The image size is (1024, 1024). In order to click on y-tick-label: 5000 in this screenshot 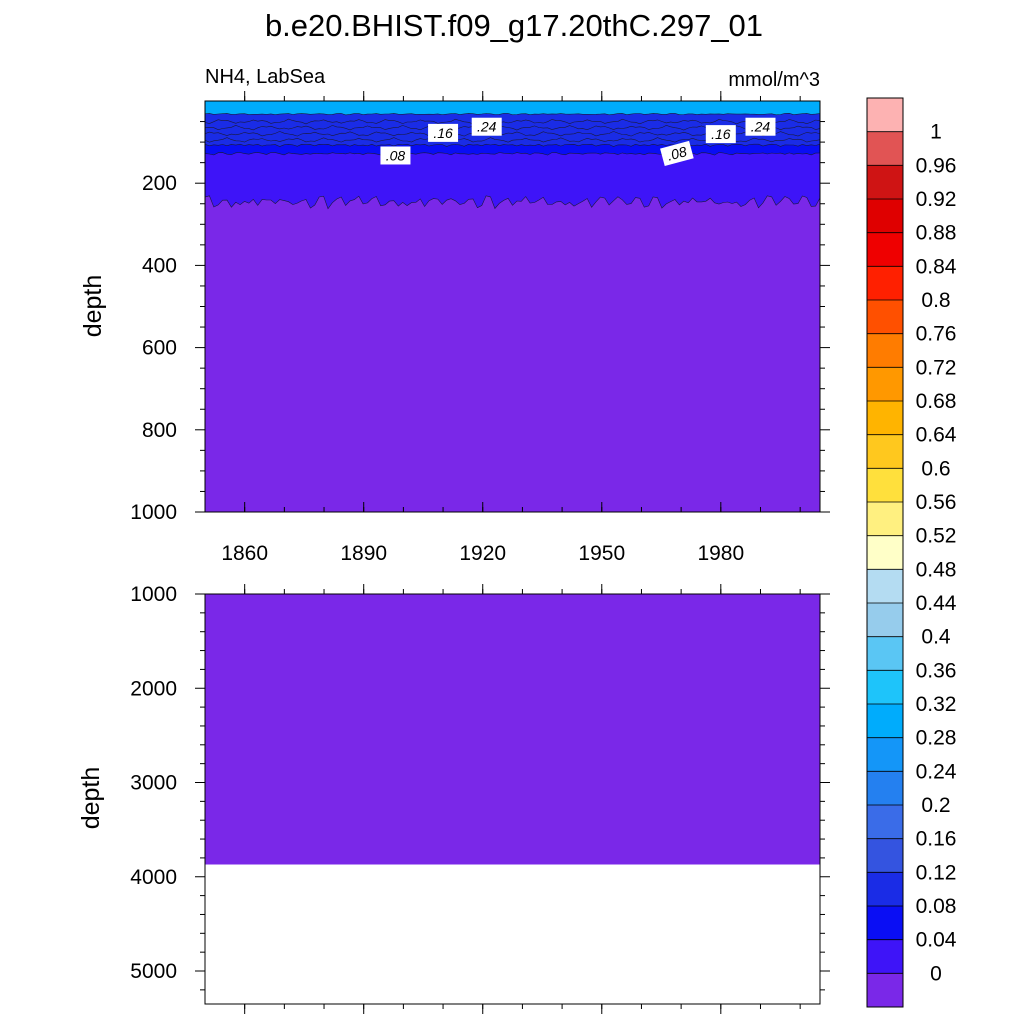, I will do `click(153, 971)`.